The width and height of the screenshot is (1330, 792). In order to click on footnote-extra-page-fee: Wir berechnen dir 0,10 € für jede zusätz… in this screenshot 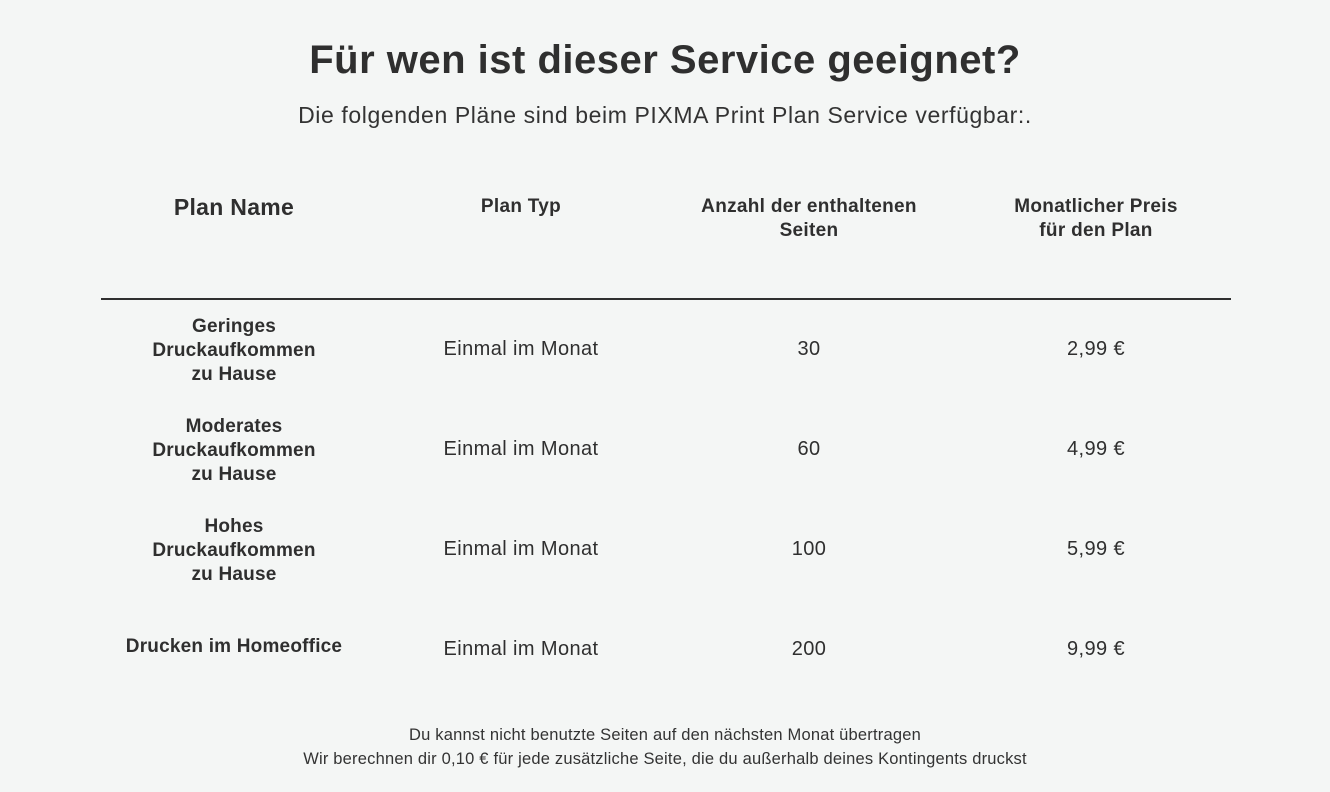, I will do `click(665, 759)`.